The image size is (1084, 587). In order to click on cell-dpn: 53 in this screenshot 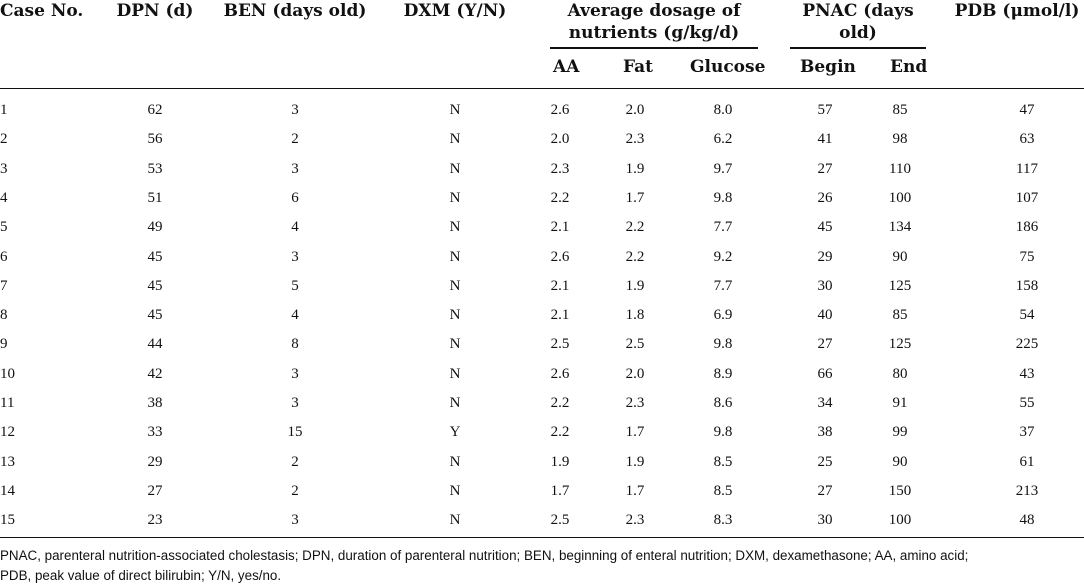, I will do `click(155, 168)`.